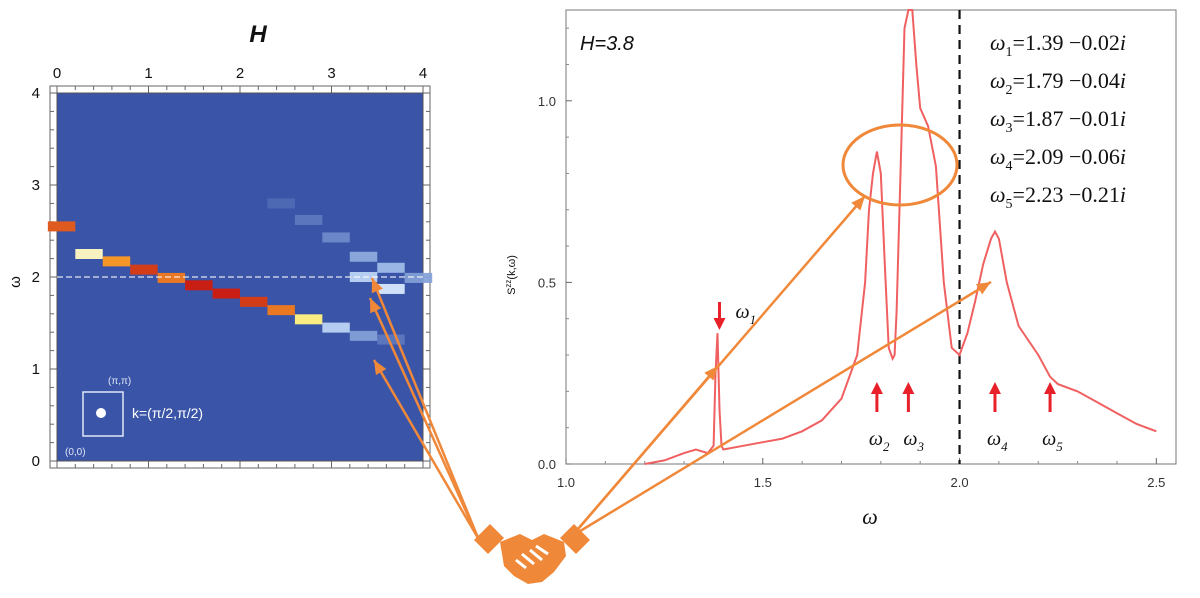  Describe the element at coordinates (1156, 482) in the screenshot. I see `spectrum-x-tick-label: 2.5` at that location.